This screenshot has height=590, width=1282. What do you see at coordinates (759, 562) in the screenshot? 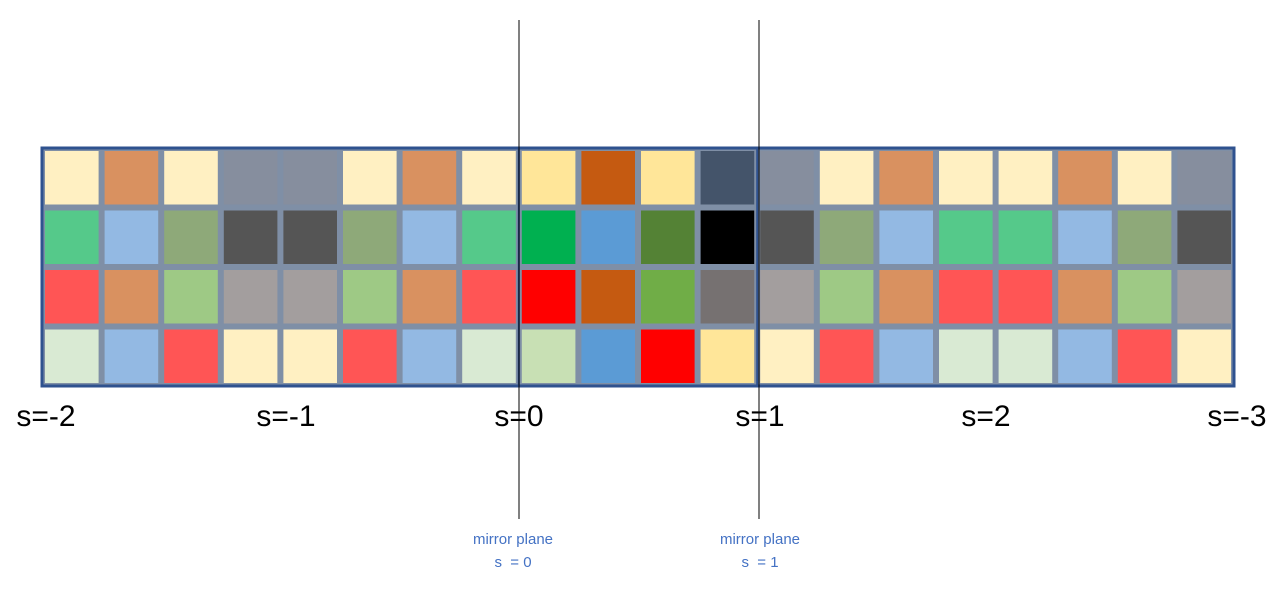
I see `mirror-plane-s1-value: s = 1` at bounding box center [759, 562].